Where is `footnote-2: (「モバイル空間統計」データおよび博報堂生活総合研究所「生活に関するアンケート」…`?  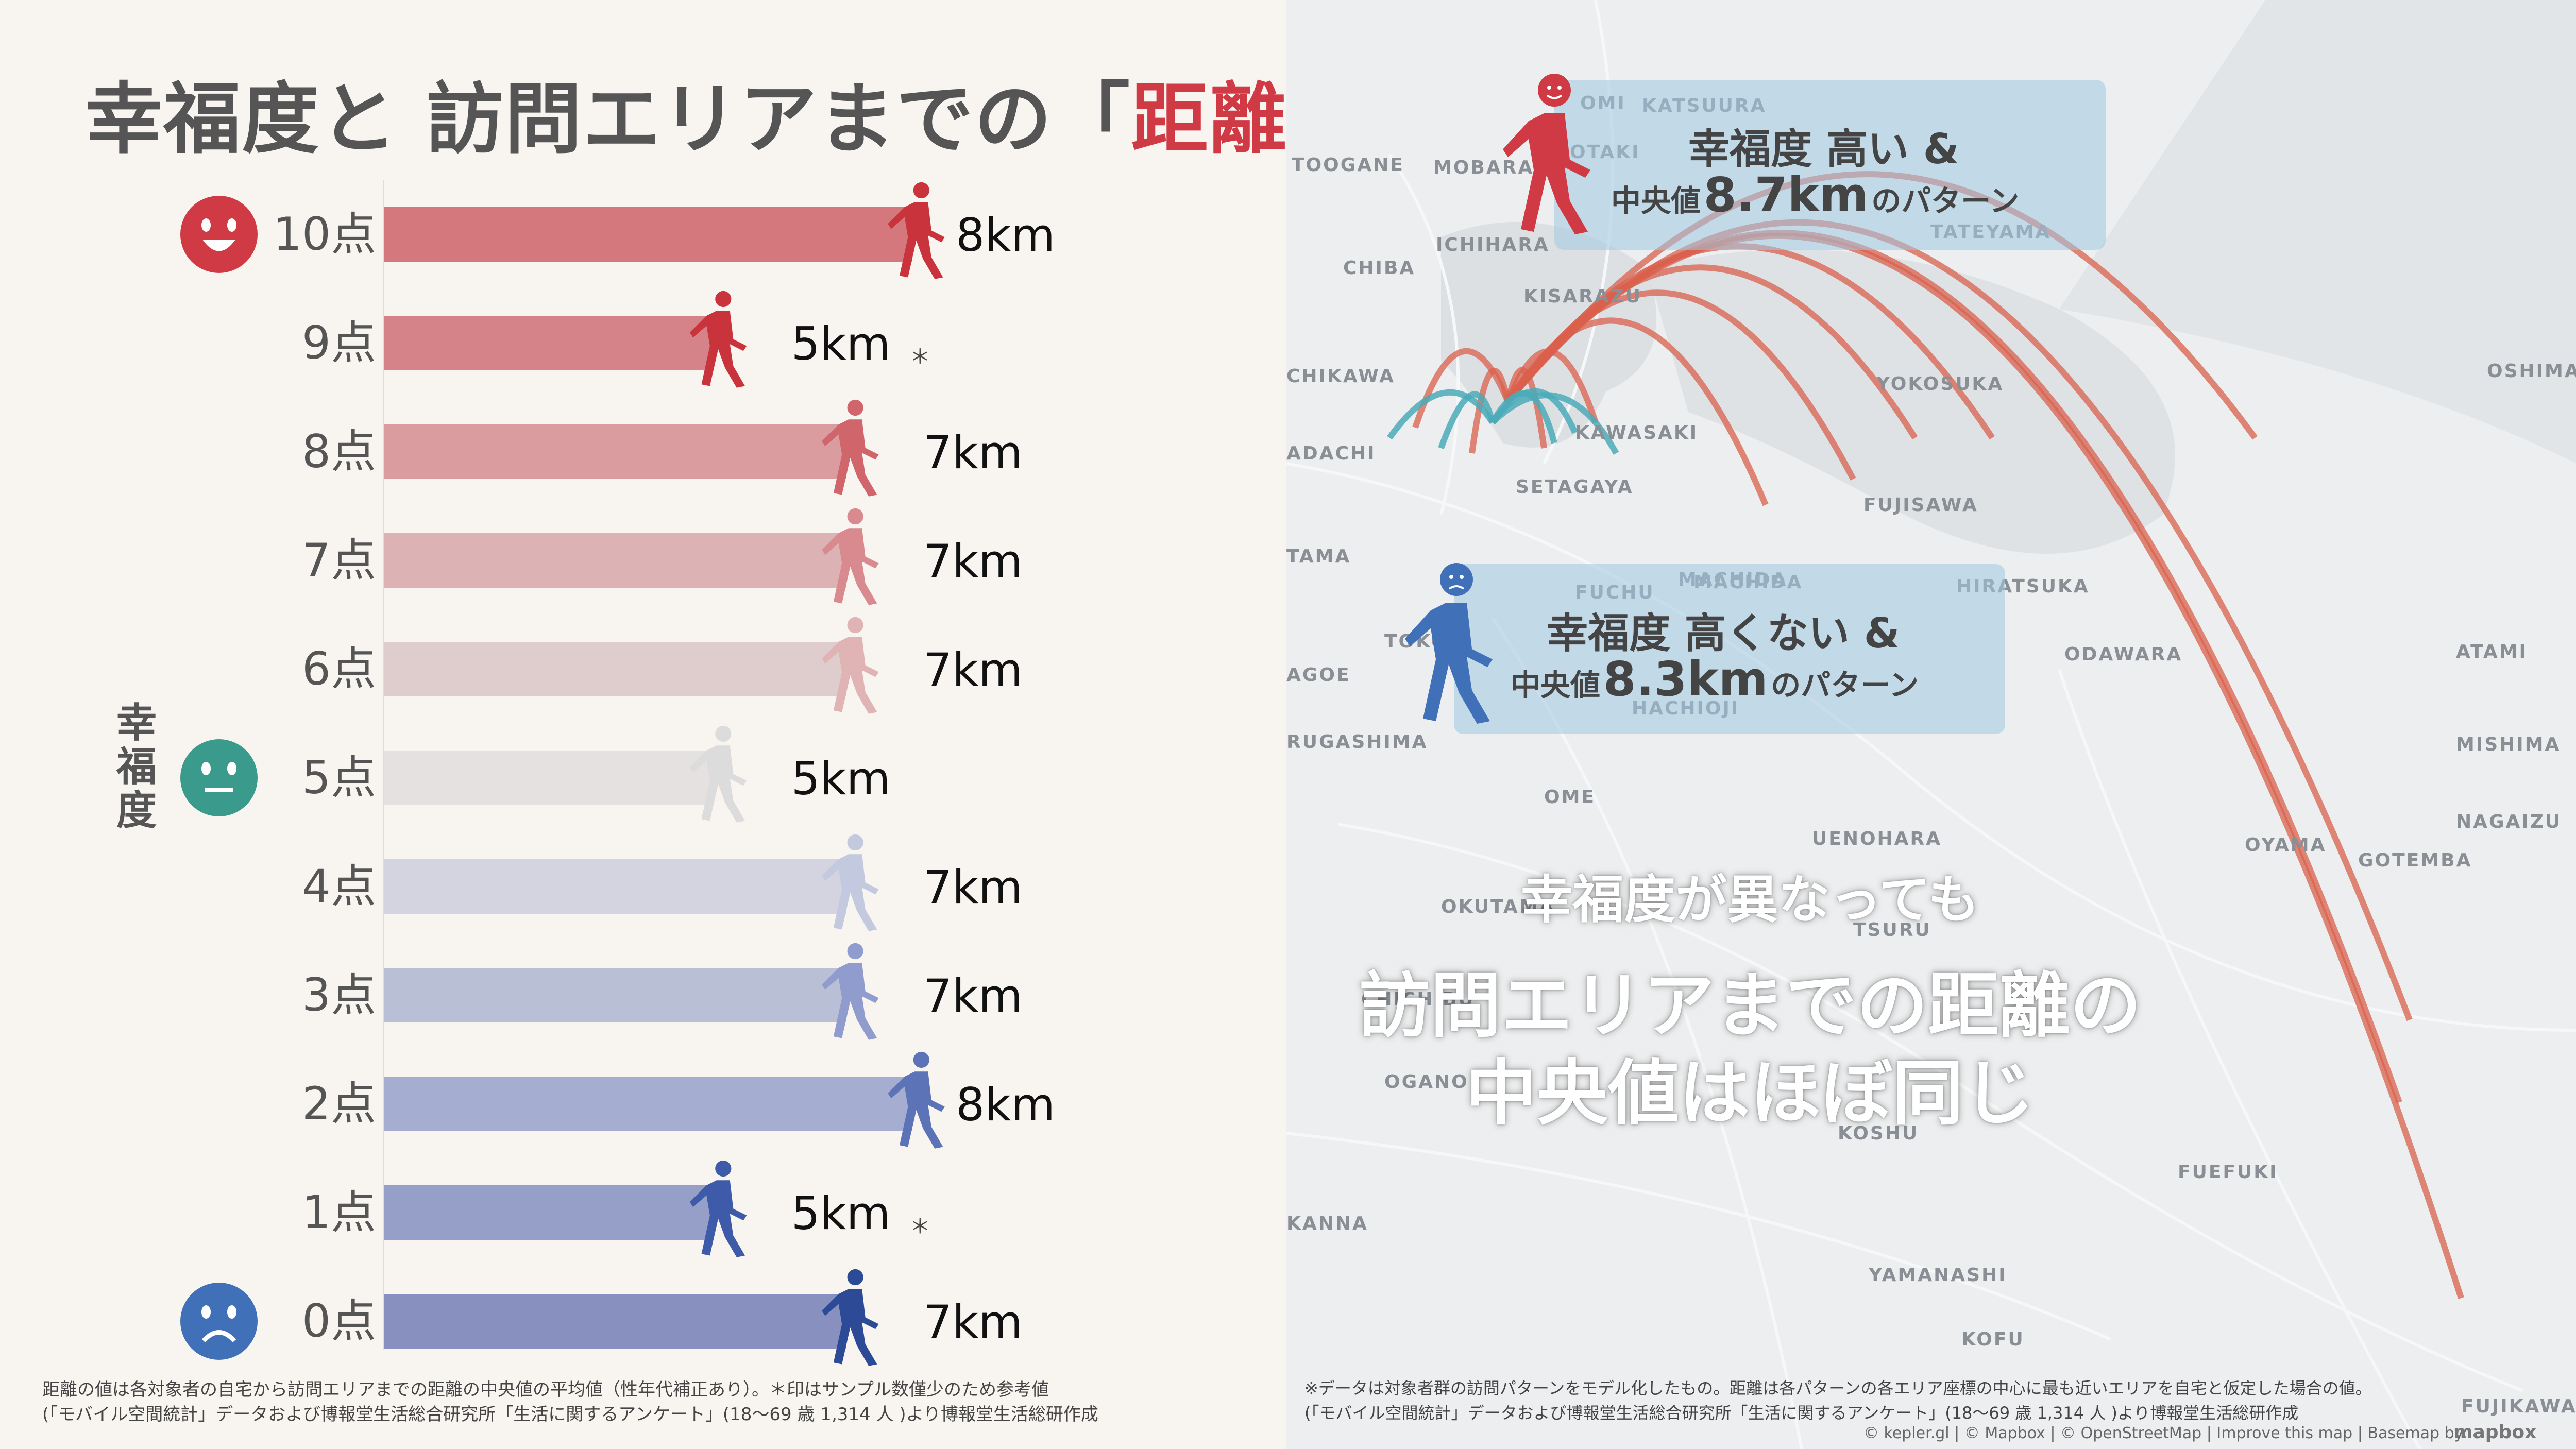
footnote-2: (「モバイル空間統計」データおよび博報堂生活総合研究所「生活に関するアンケート」… is located at coordinates (570, 1415).